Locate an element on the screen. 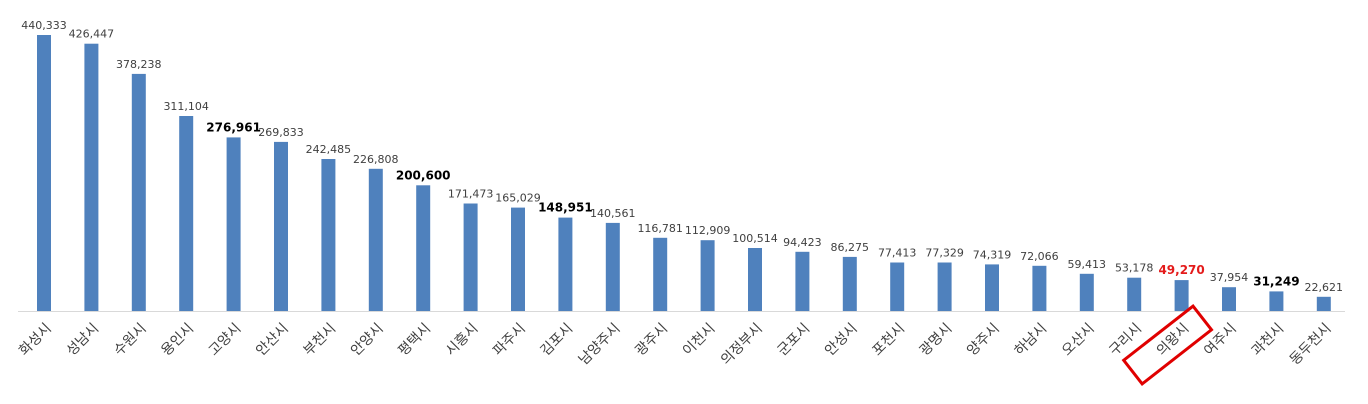  category-label-4: 용인시 is located at coordinates (177, 340).